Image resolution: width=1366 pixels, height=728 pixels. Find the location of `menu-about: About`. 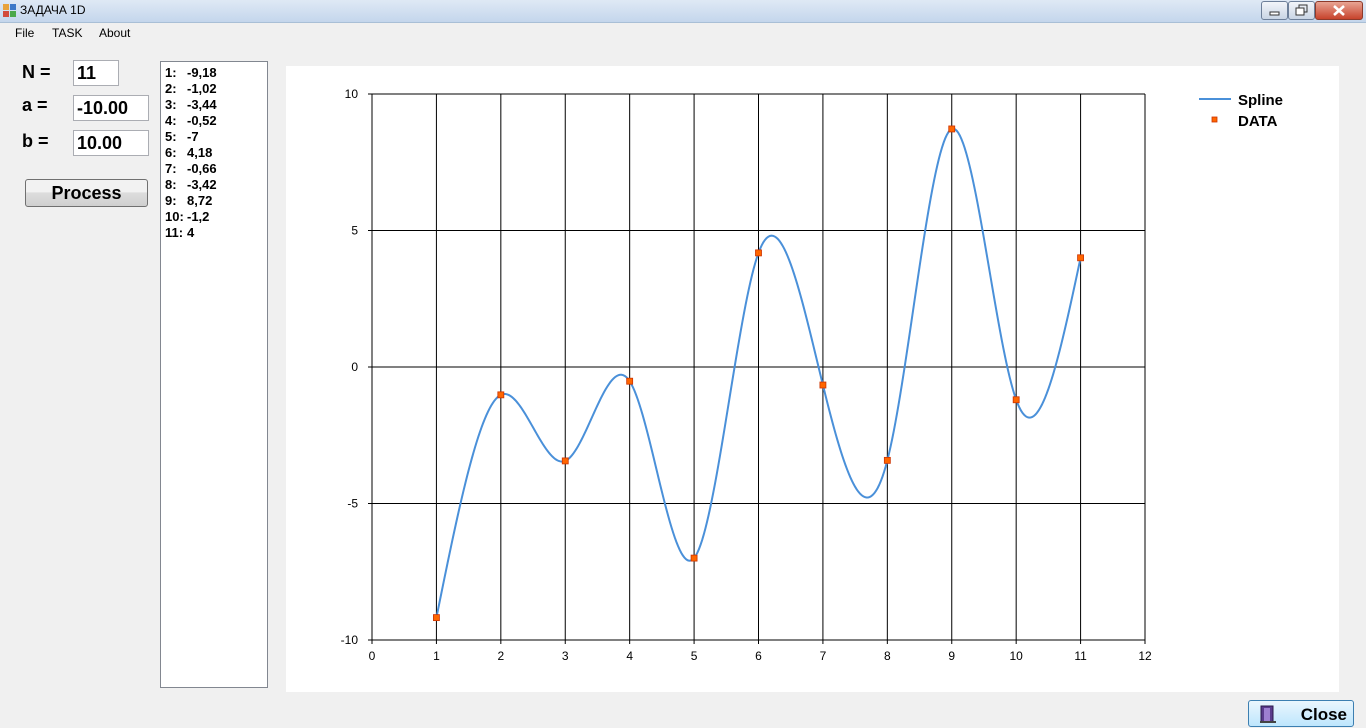

menu-about: About is located at coordinates (115, 33).